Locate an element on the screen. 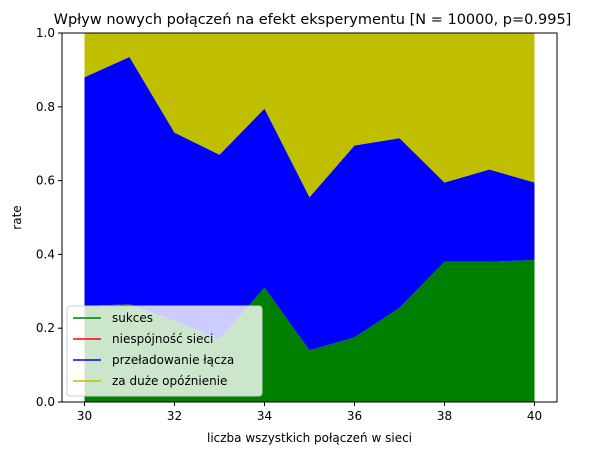  legend-box is located at coordinates (164, 351).